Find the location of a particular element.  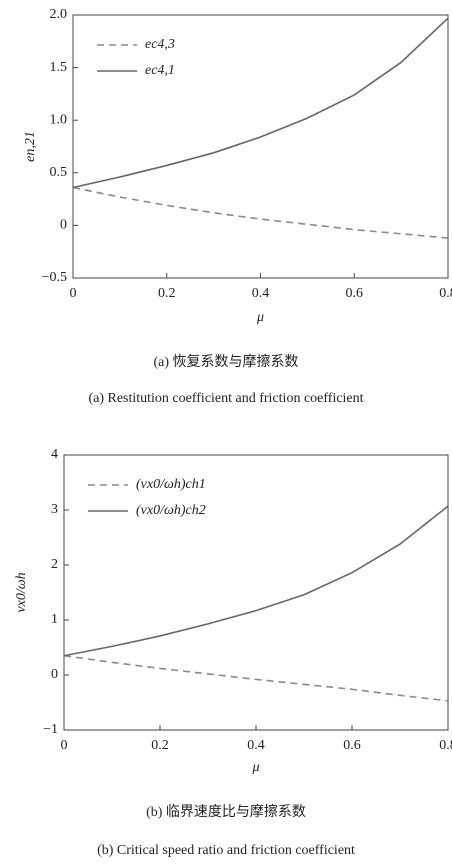

legend-label: (vx0/ωh)ch1 is located at coordinates (171, 484).